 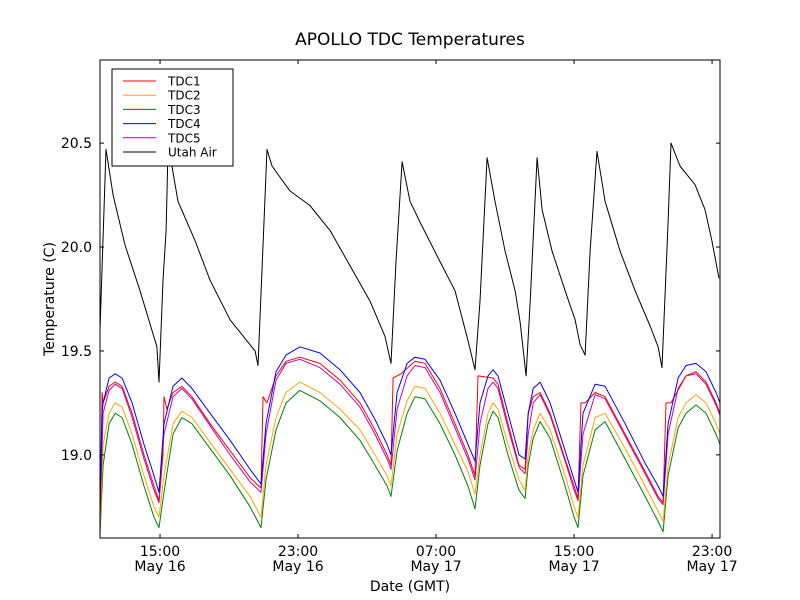 I want to click on y-tick-label: 20.5, so click(x=76, y=144).